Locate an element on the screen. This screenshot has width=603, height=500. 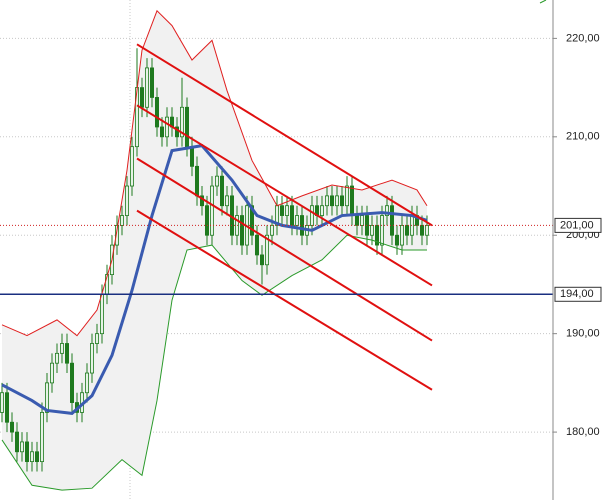
axis-panel is located at coordinates (578, 250).